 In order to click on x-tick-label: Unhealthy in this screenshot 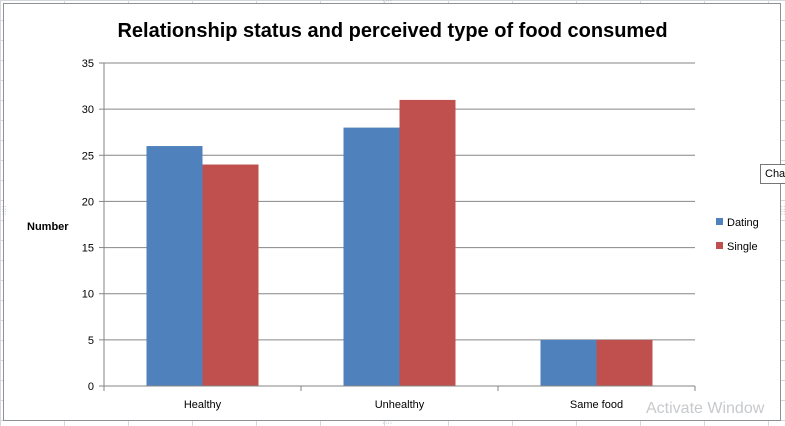, I will do `click(400, 405)`.